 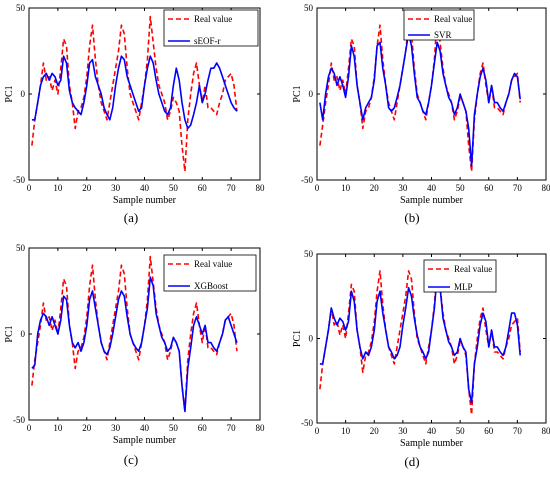 What do you see at coordinates (443, 35) in the screenshot?
I see `legend-entry: SVR` at bounding box center [443, 35].